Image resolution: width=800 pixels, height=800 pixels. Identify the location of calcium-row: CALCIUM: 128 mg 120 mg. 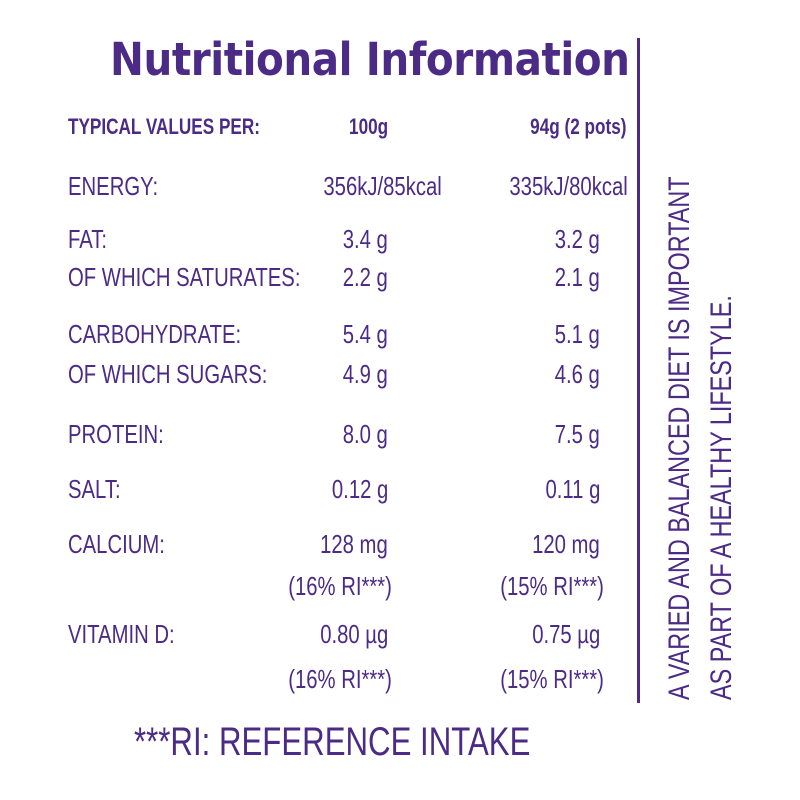
(348, 544).